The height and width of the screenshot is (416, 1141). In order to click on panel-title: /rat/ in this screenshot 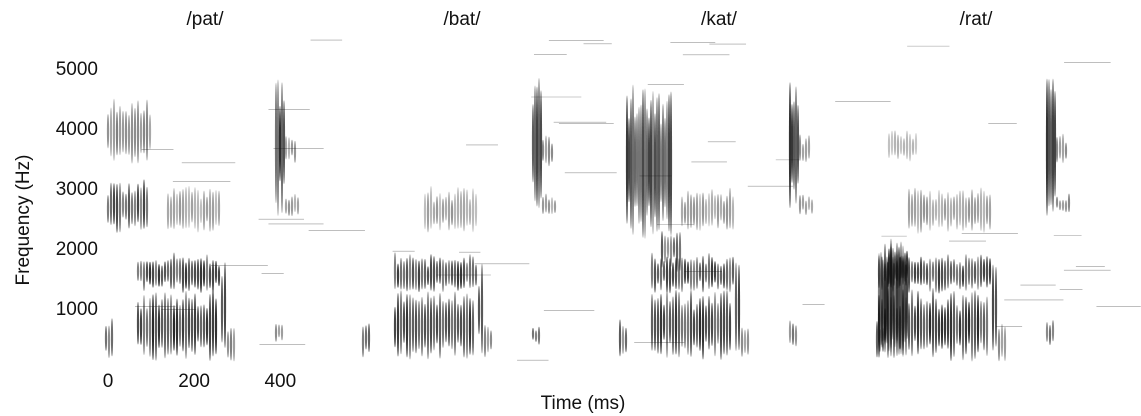, I will do `click(976, 19)`.